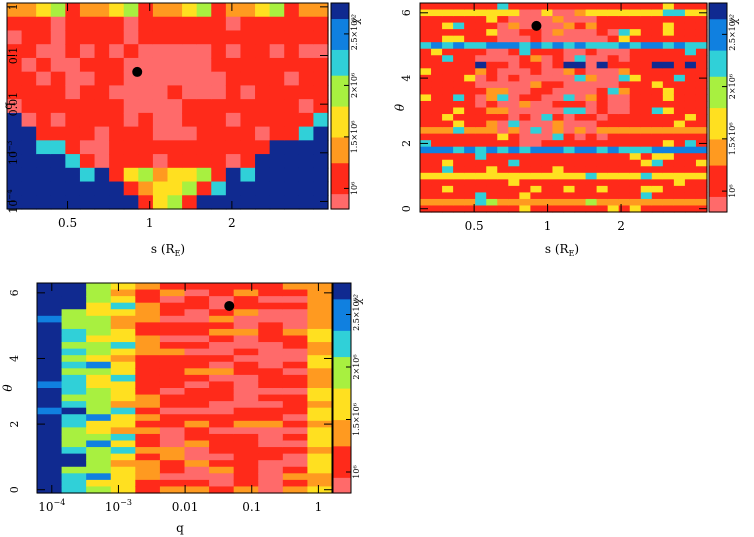 Image resolution: width=754 pixels, height=537 pixels. What do you see at coordinates (536, 25) in the screenshot?
I see `best-fit-marker` at bounding box center [536, 25].